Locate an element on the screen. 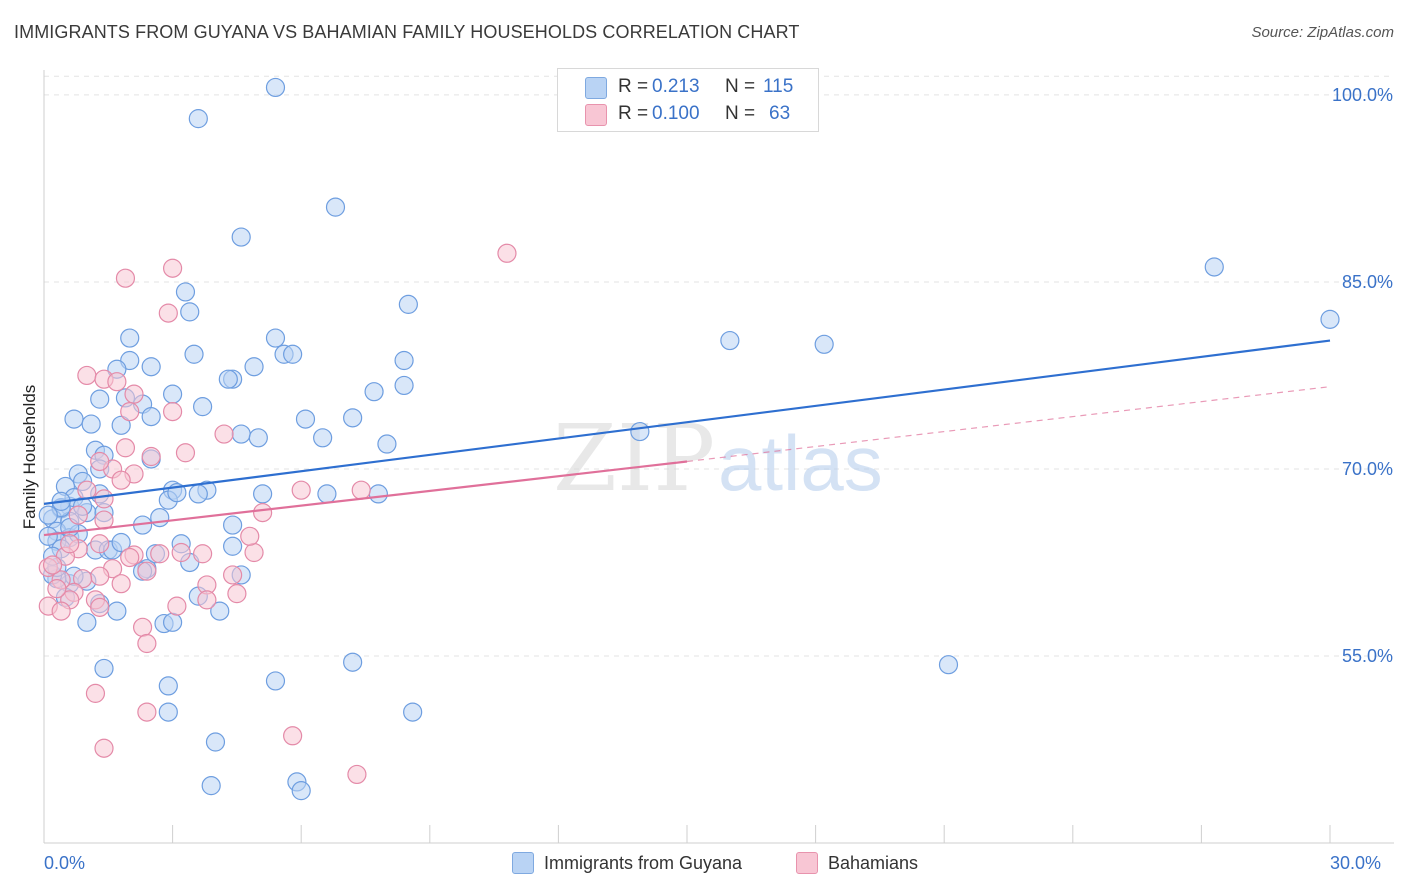 The height and width of the screenshot is (892, 1406). y-tick-label: 55.0% is located at coordinates (1367, 656).